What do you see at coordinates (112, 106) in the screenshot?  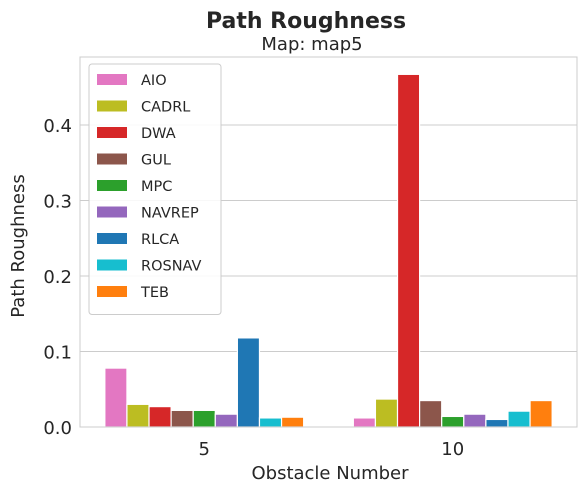 I see `legend-swatch-cadrl` at bounding box center [112, 106].